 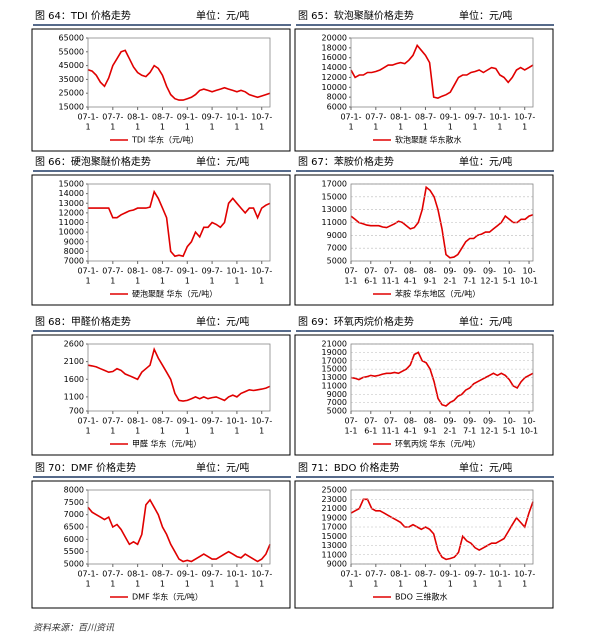 I want to click on x-tick-label: 9-1, so click(x=430, y=431).